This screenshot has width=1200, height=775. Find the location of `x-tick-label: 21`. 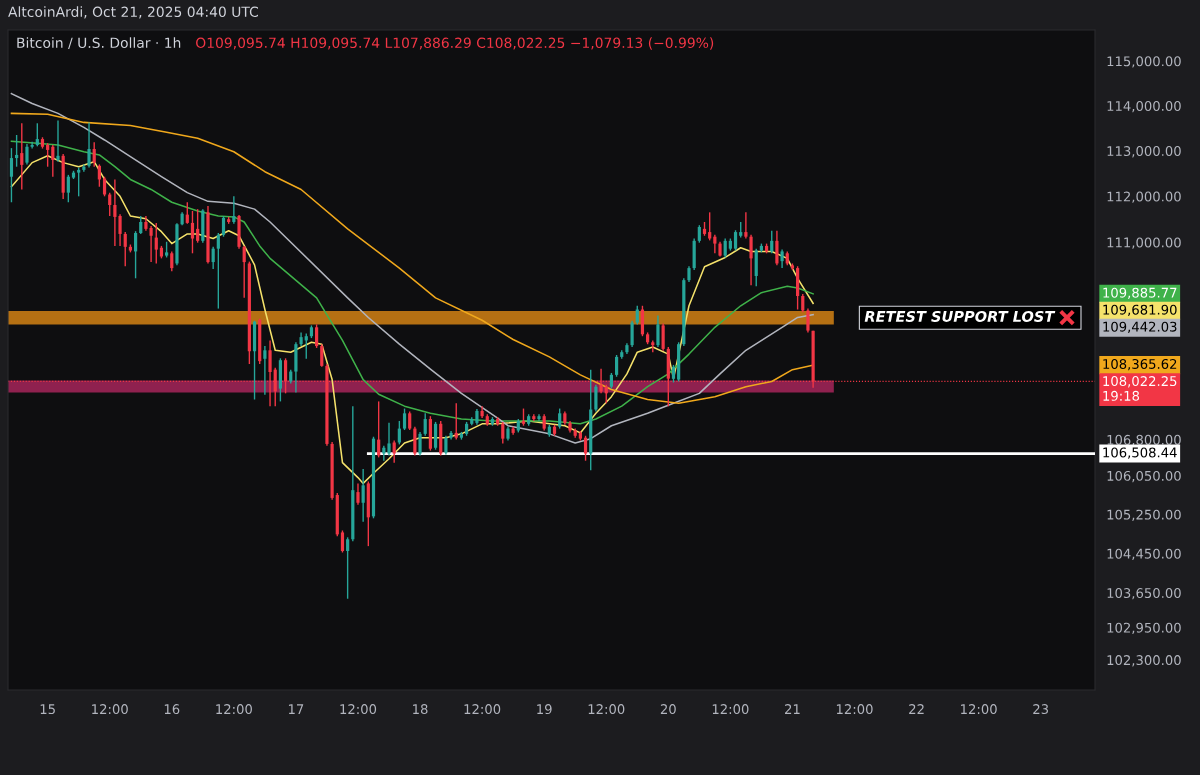

x-tick-label: 21 is located at coordinates (792, 709).